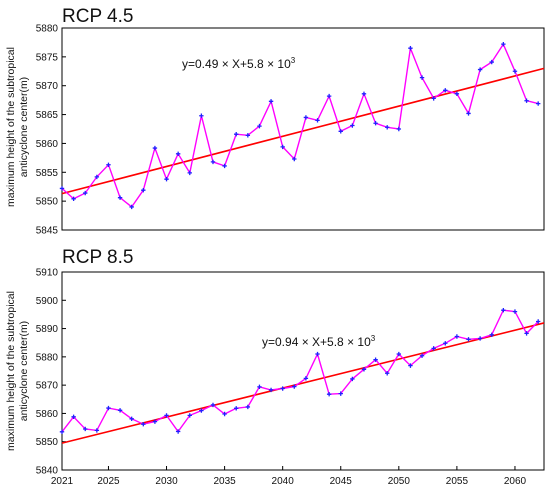 The width and height of the screenshot is (550, 493). What do you see at coordinates (11, 127) in the screenshot?
I see `y-axis-label-line1-rcp45: maximum height of the subtropical` at bounding box center [11, 127].